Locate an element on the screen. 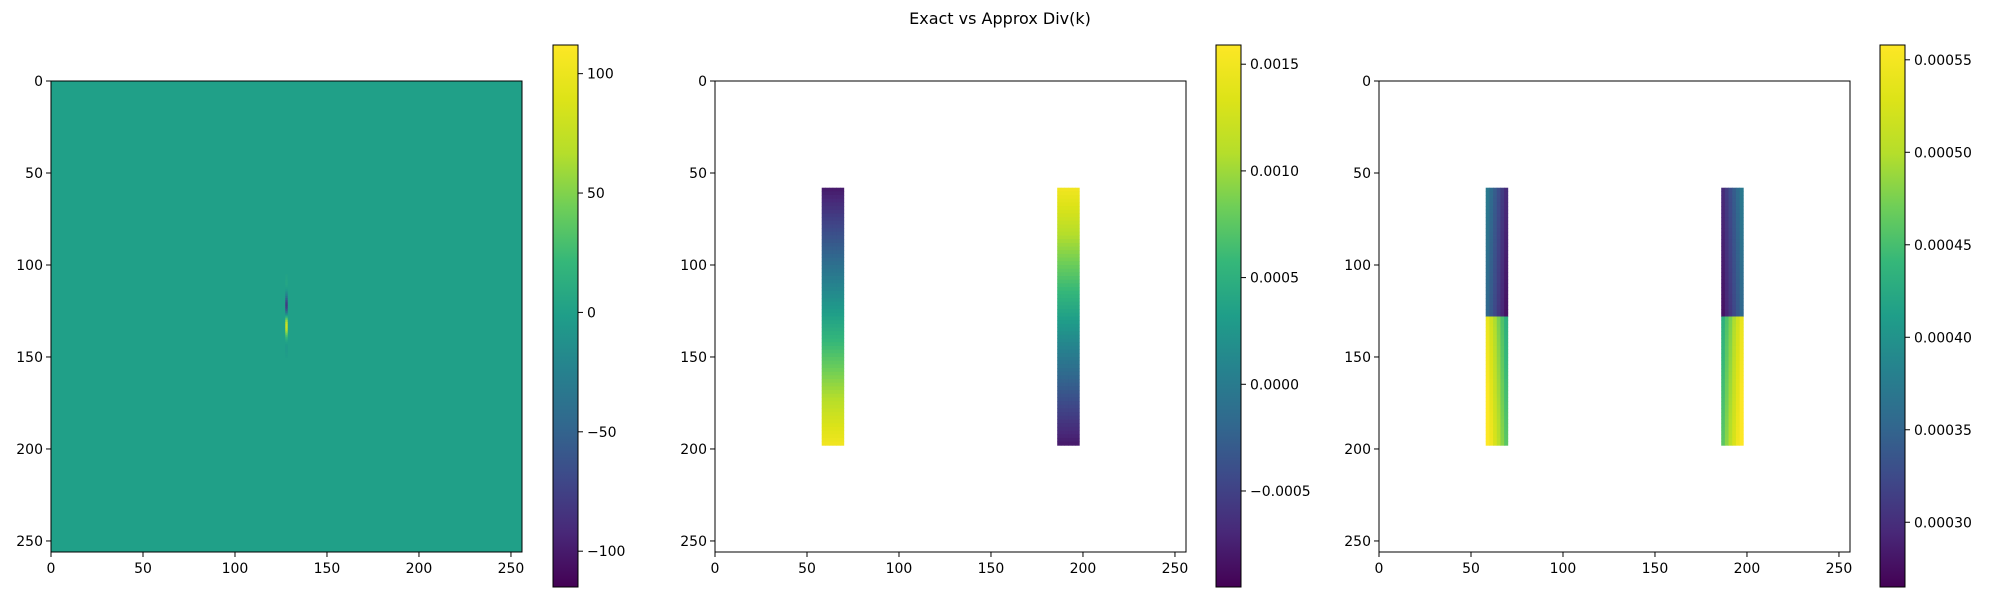 The image size is (2000, 600). y-tick-label: 250 is located at coordinates (29, 542).